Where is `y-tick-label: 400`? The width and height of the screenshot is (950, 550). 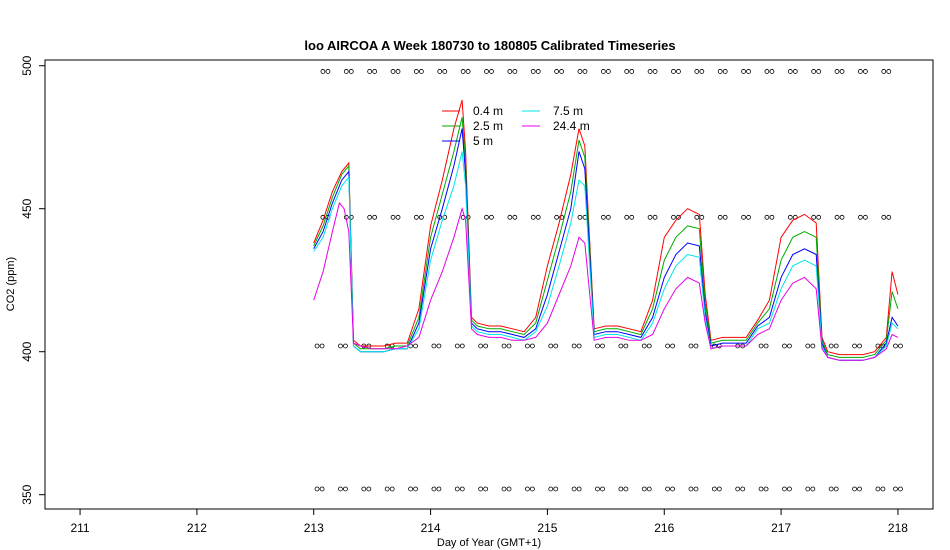
y-tick-label: 400 is located at coordinates (27, 351).